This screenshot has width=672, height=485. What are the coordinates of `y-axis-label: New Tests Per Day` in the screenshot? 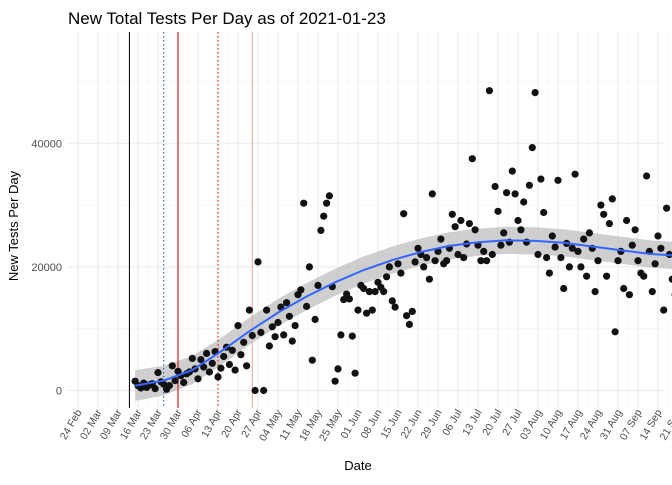 It's located at (13, 225).